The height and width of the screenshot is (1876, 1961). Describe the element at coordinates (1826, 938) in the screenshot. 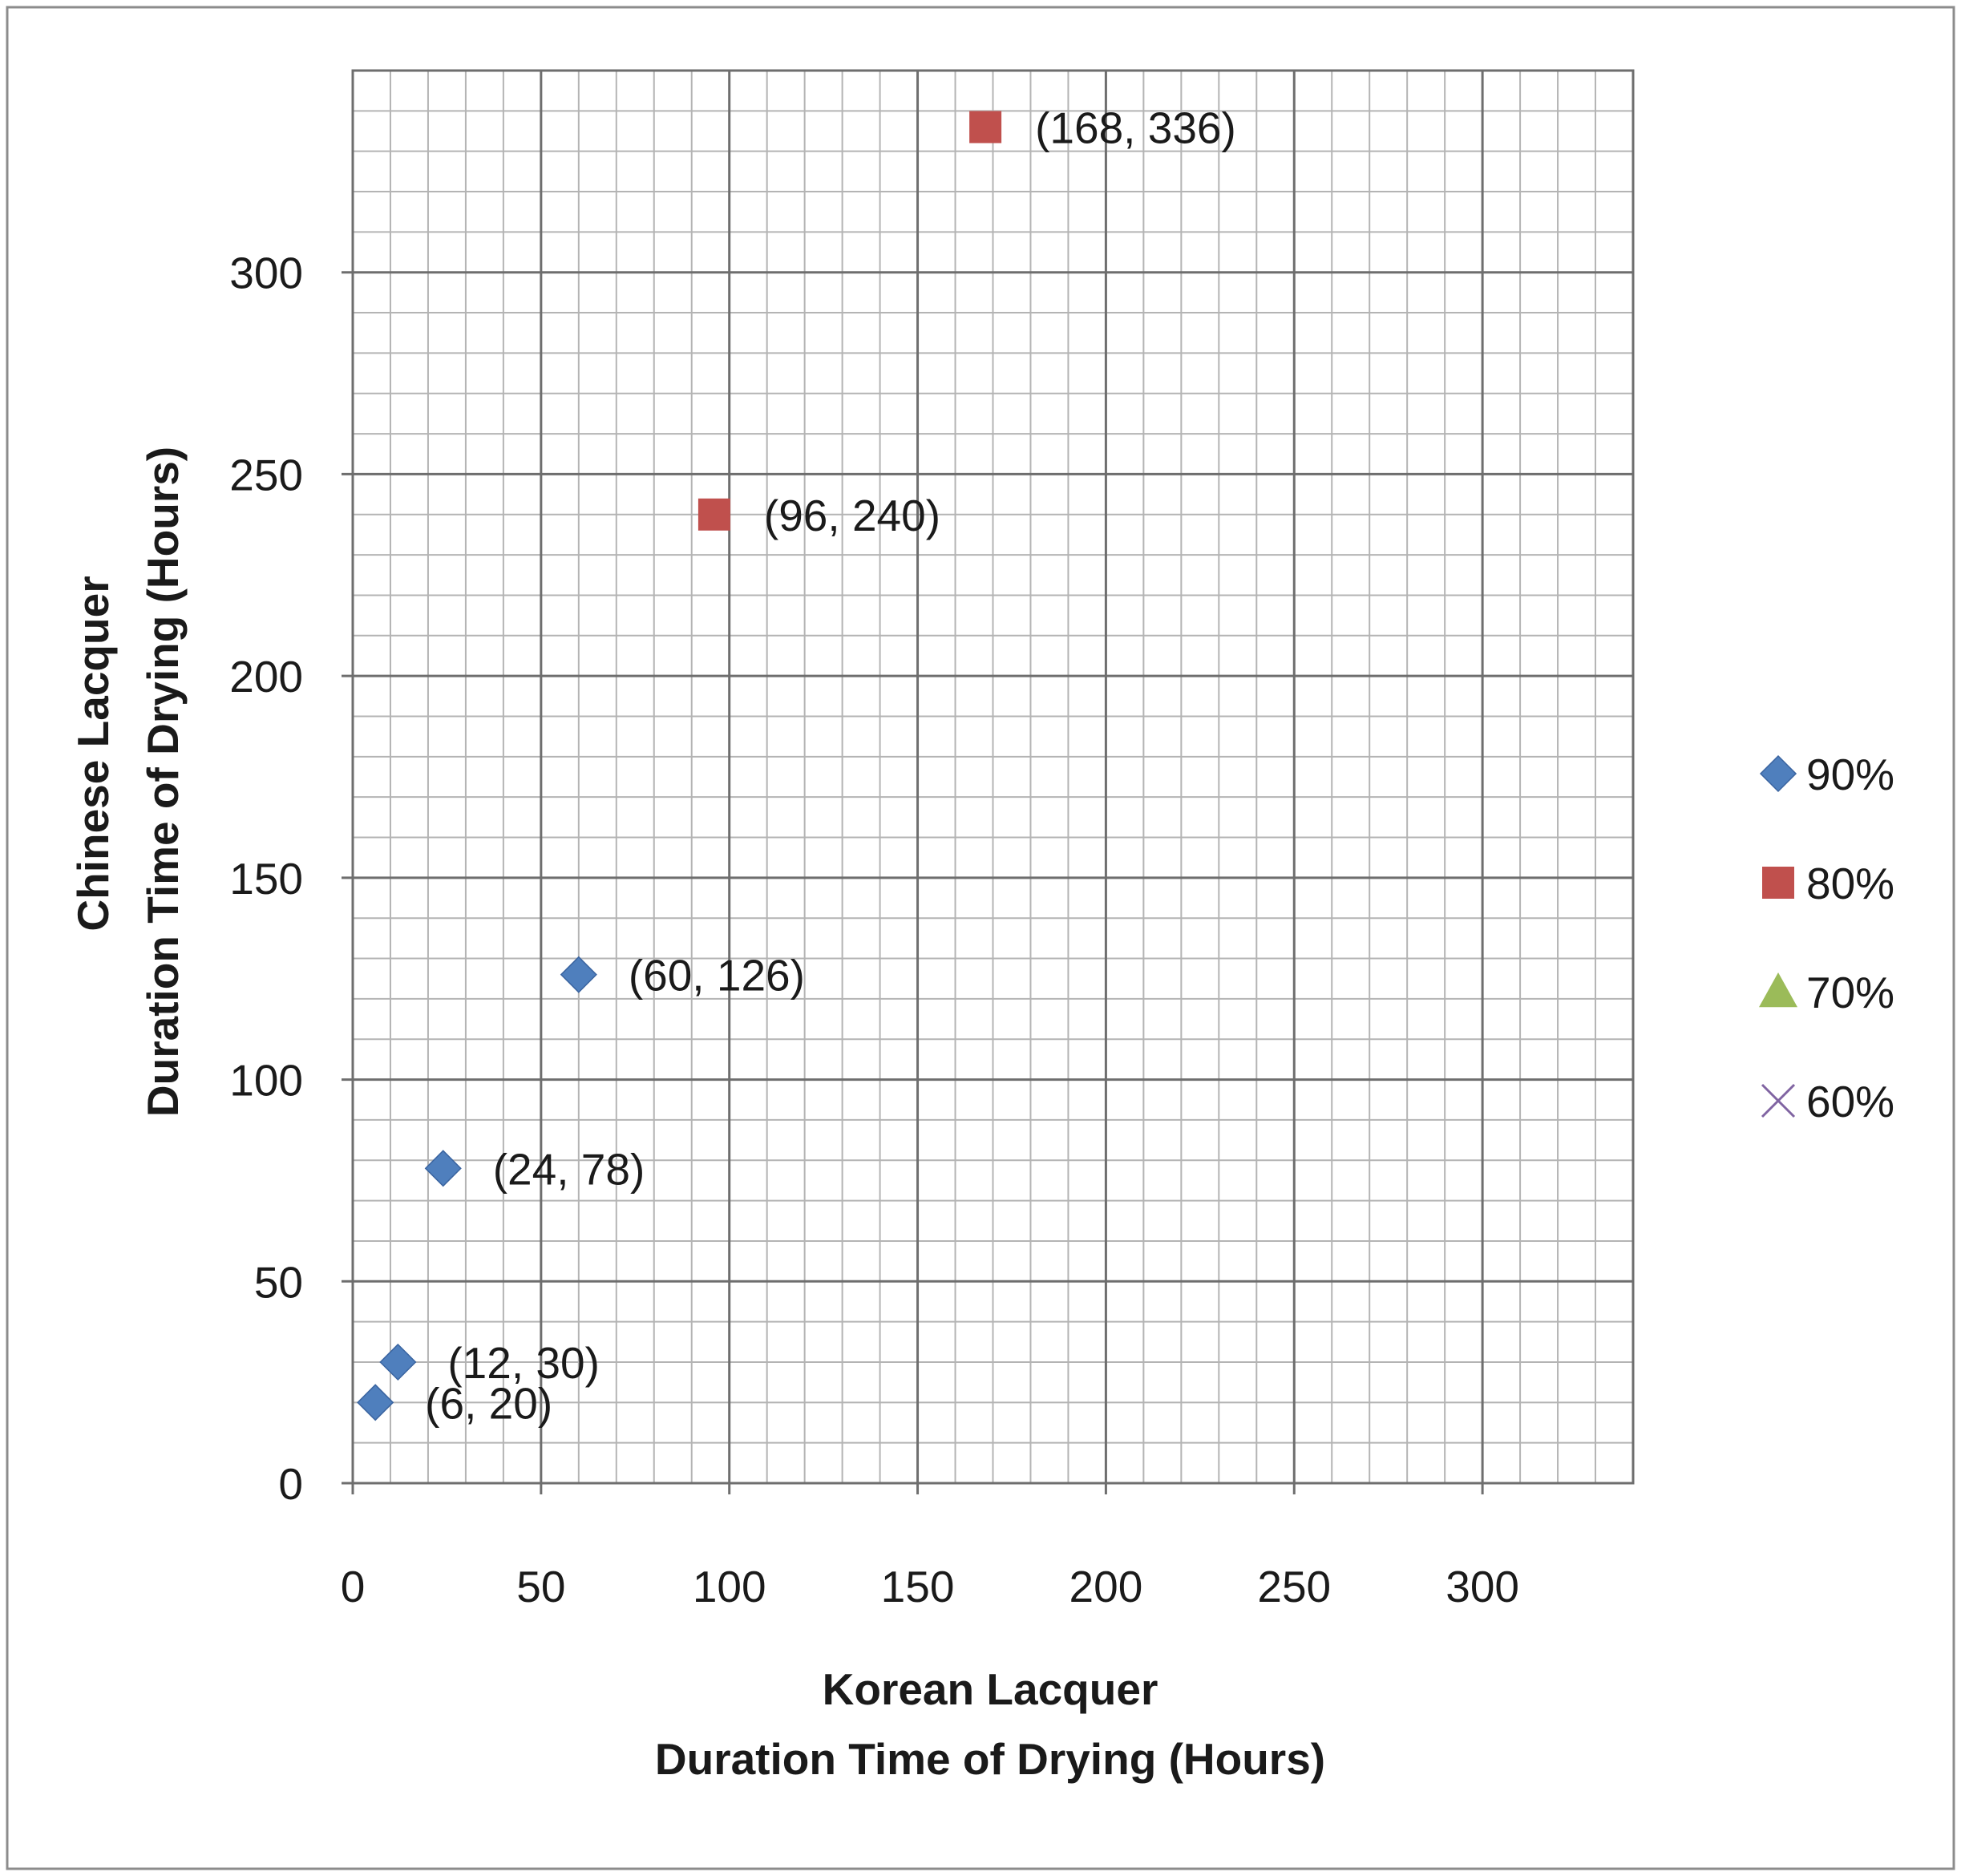

I see `legend: 90% 80% 70% 60%` at that location.